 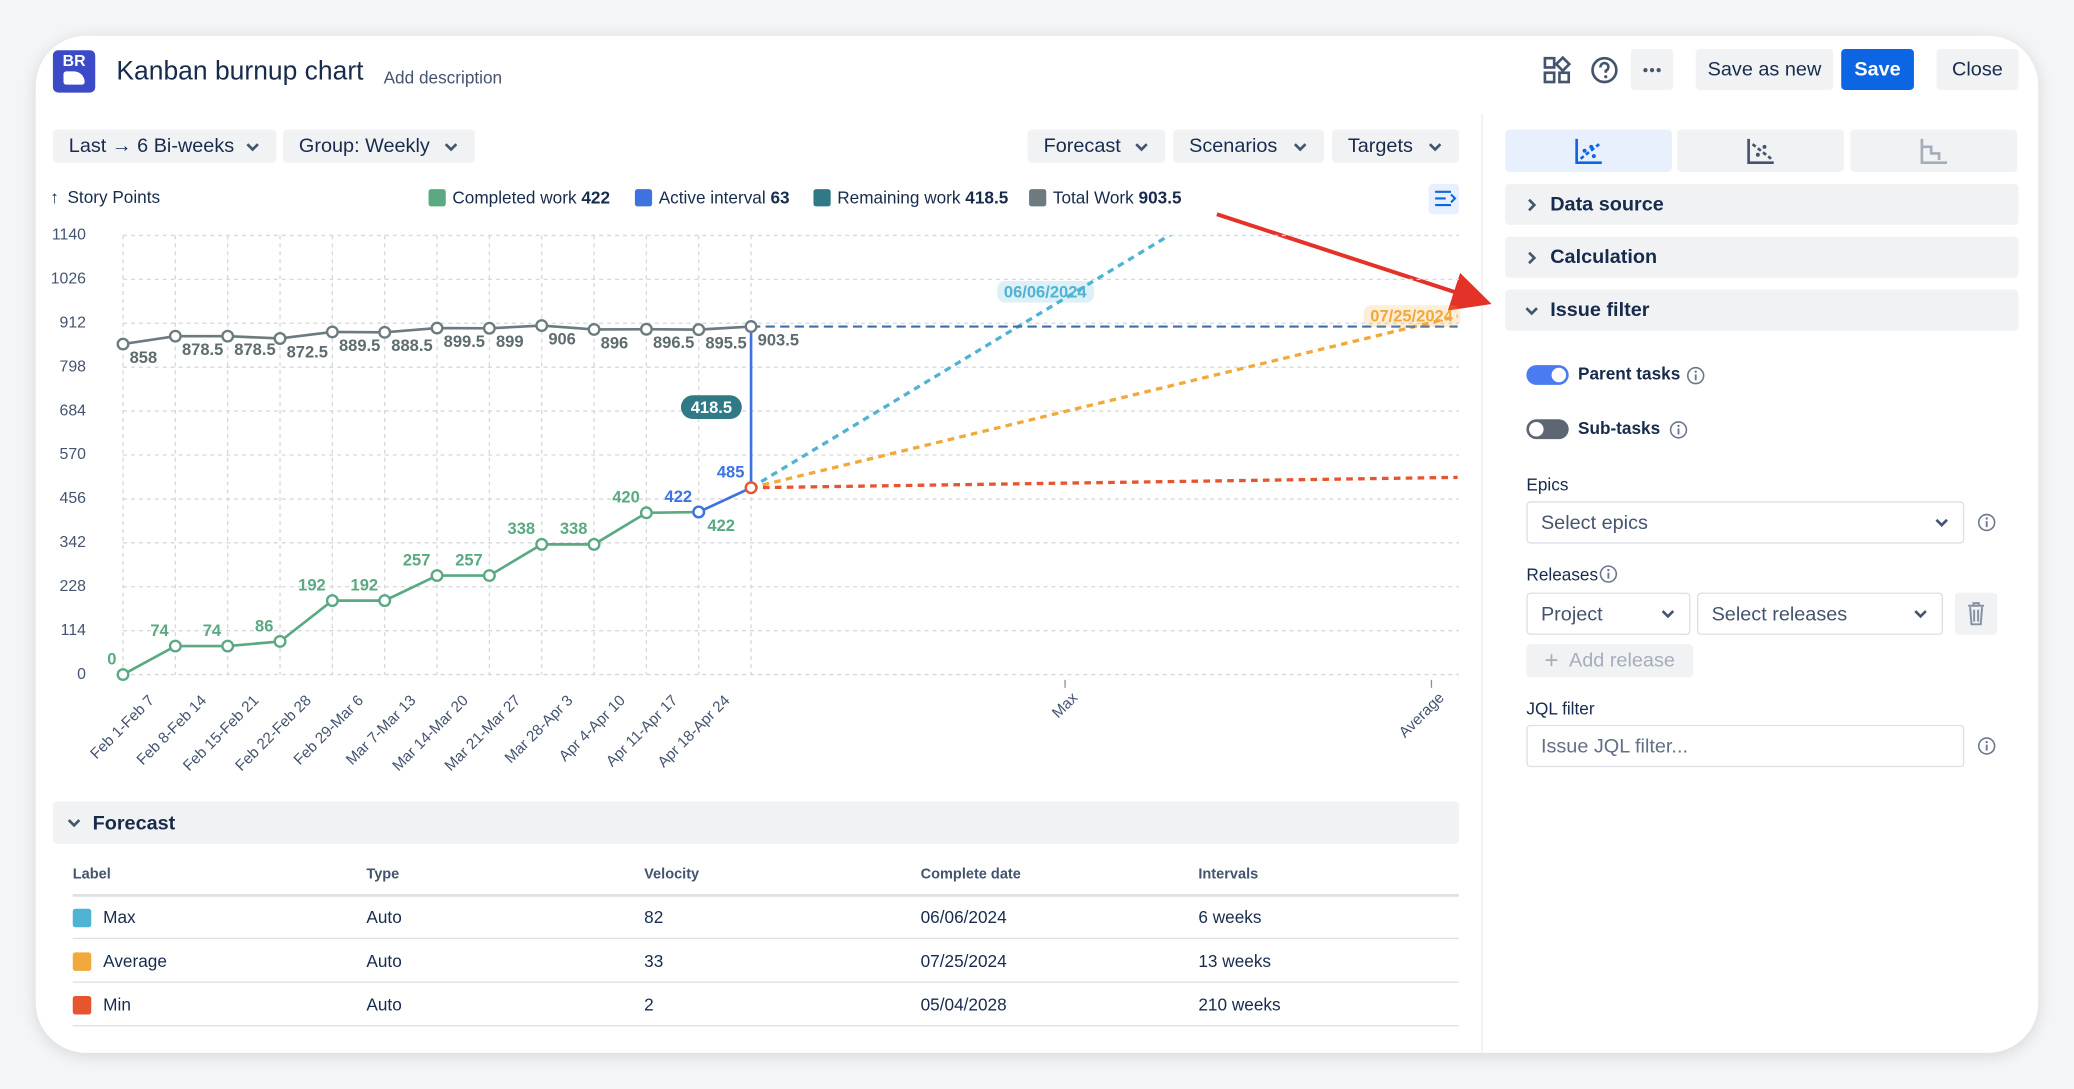 I want to click on select: Select releases, so click(x=1820, y=613).